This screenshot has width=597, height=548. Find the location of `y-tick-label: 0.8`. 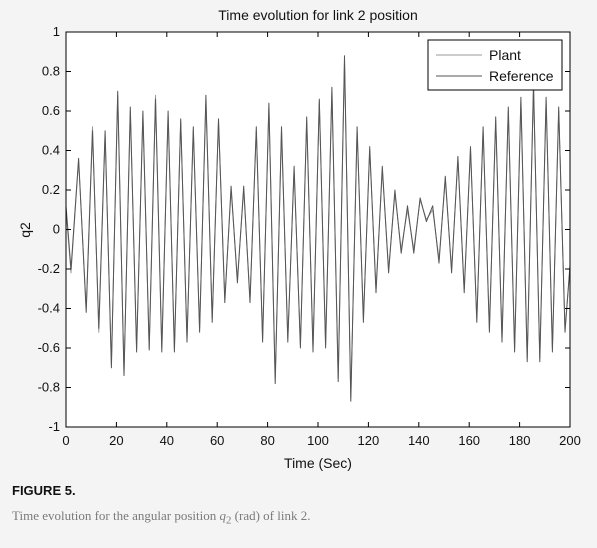

y-tick-label: 0.8 is located at coordinates (51, 71).